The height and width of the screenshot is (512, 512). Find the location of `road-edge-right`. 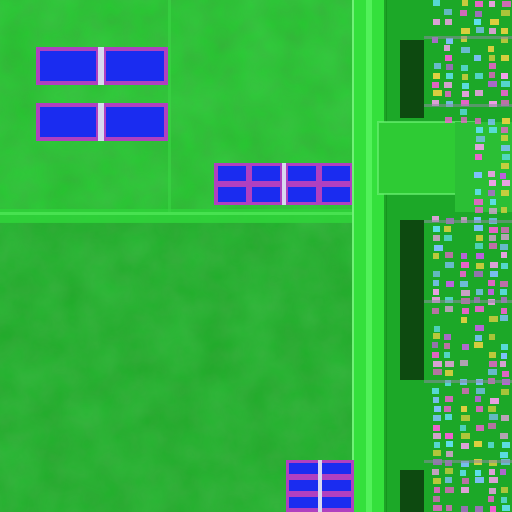

road-edge-right is located at coordinates (385, 256).